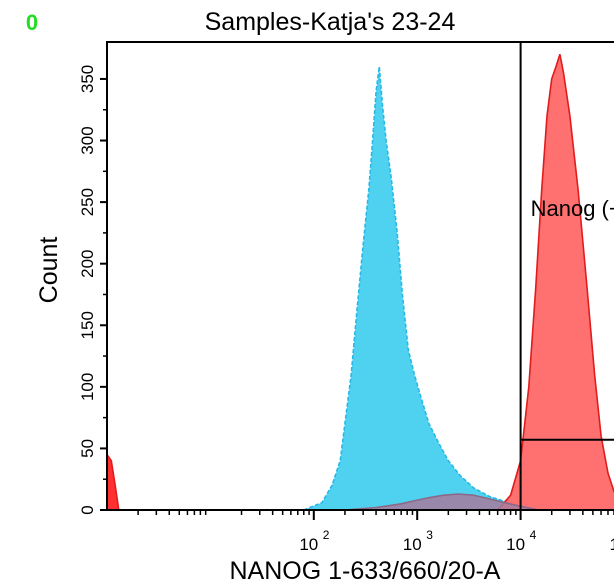  Describe the element at coordinates (87, 448) in the screenshot. I see `y-tick-label: 50` at that location.